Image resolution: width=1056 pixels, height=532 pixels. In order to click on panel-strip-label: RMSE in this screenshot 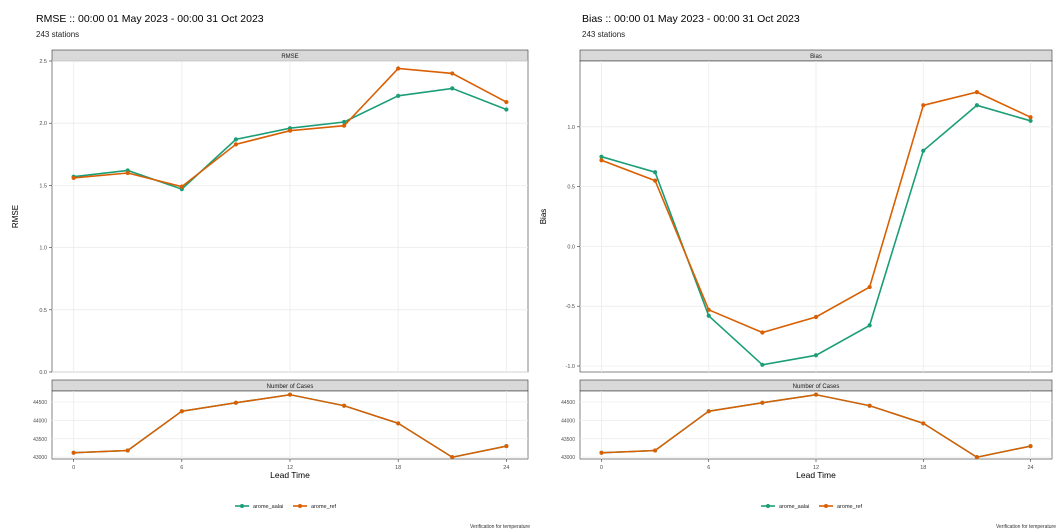, I will do `click(289, 57)`.